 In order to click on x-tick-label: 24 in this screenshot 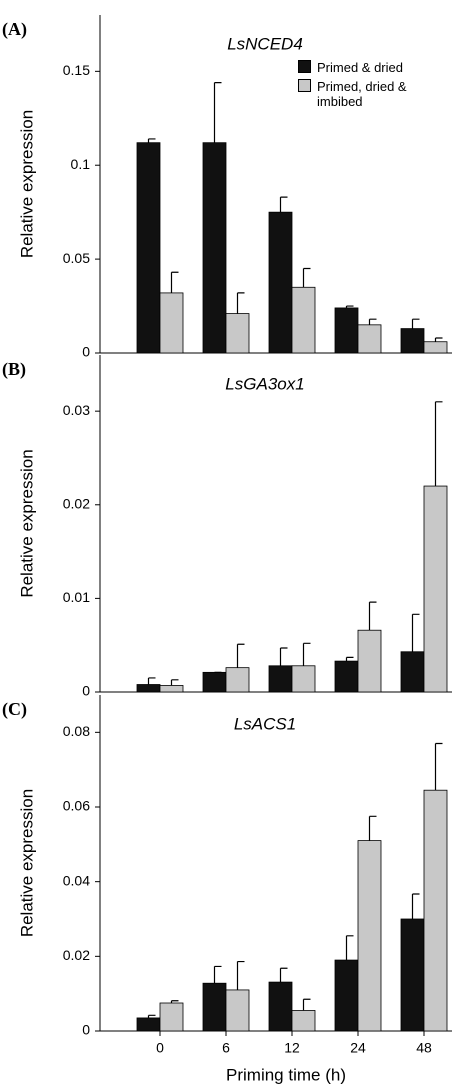, I will do `click(358, 1048)`.